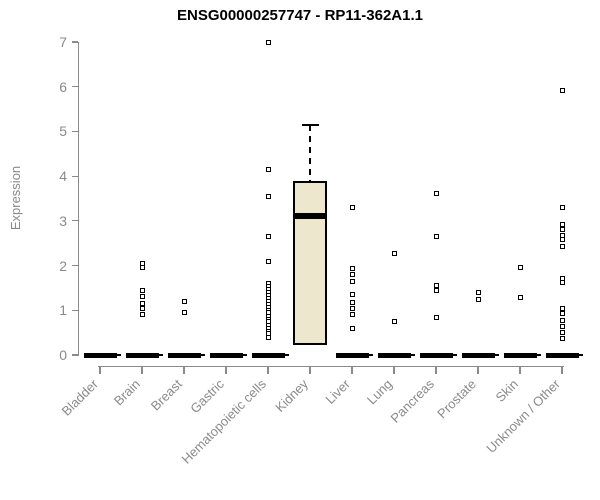  What do you see at coordinates (310, 263) in the screenshot?
I see `box-body` at bounding box center [310, 263].